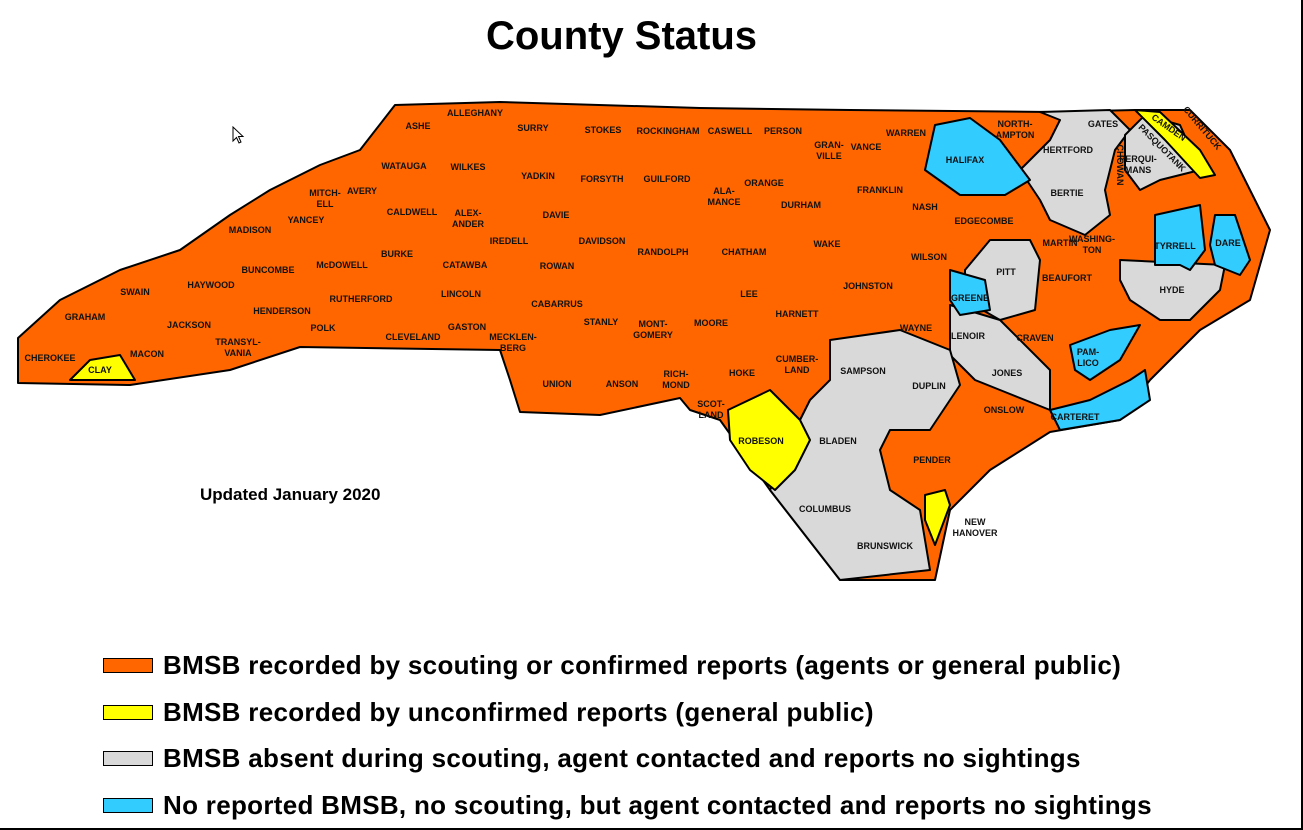  Describe the element at coordinates (601, 179) in the screenshot. I see `county-label: FORSYTH` at that location.